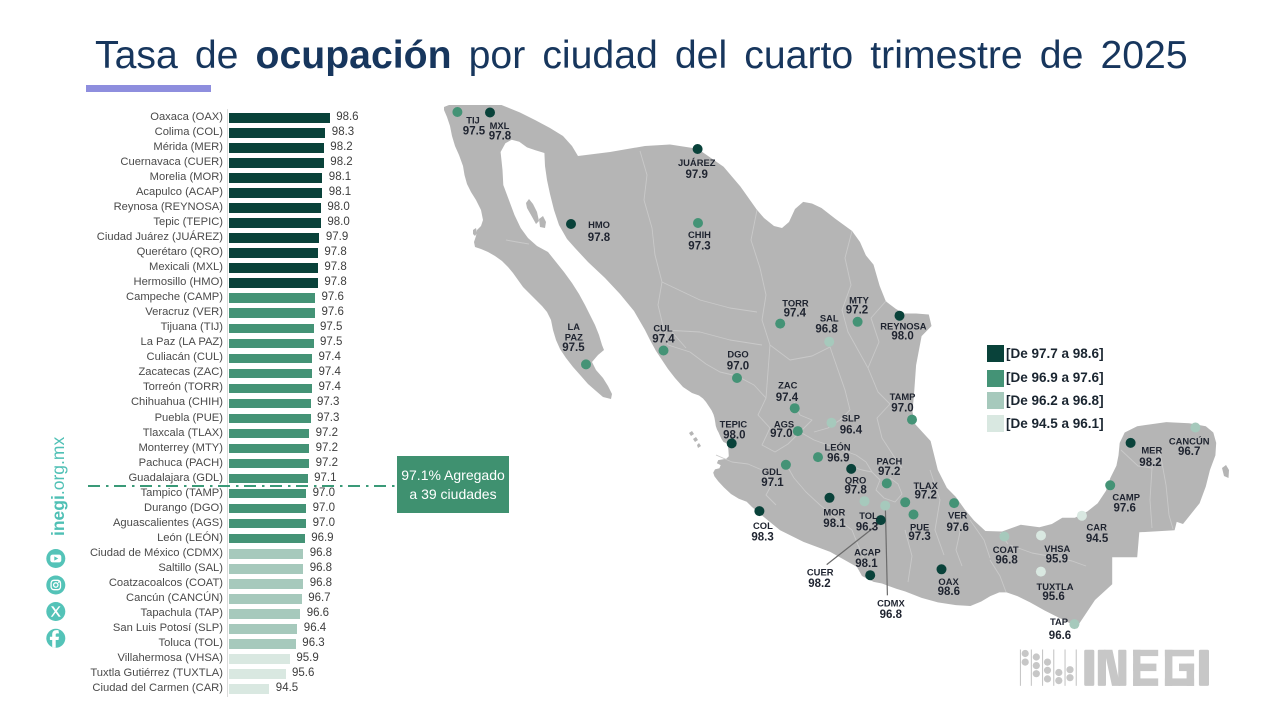  I want to click on svg-text: VER, so click(958, 515).